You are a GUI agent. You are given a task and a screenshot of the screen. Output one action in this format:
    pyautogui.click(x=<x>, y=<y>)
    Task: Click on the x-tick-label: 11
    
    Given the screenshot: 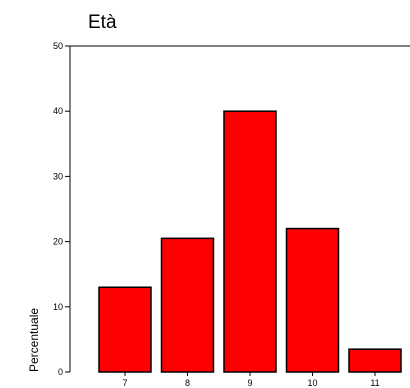 What is the action you would take?
    pyautogui.click(x=374, y=383)
    